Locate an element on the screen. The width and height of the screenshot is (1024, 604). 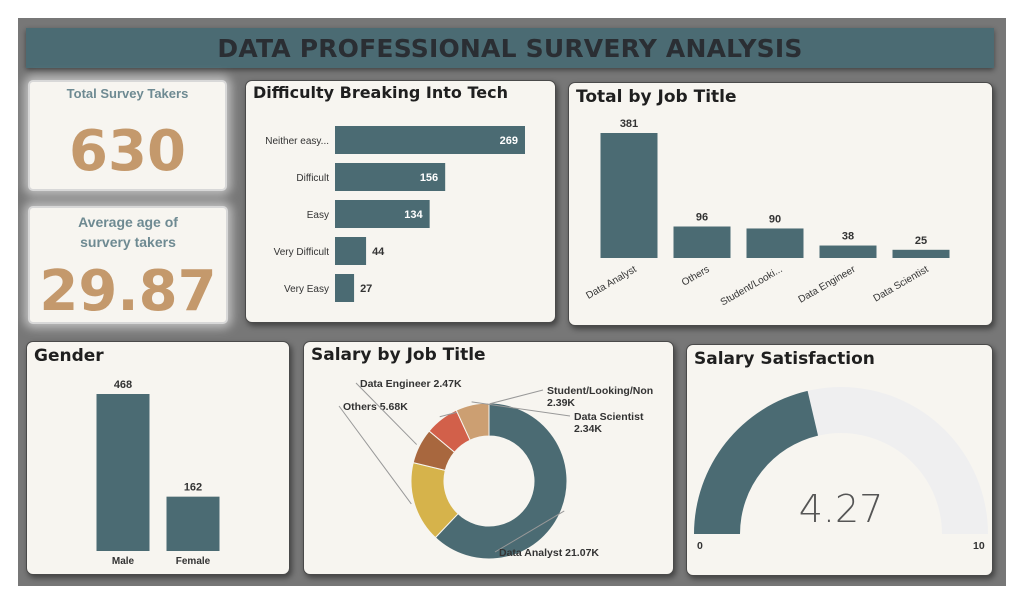
gender-chart: 468 Male 162 Female is located at coordinates (158, 473).